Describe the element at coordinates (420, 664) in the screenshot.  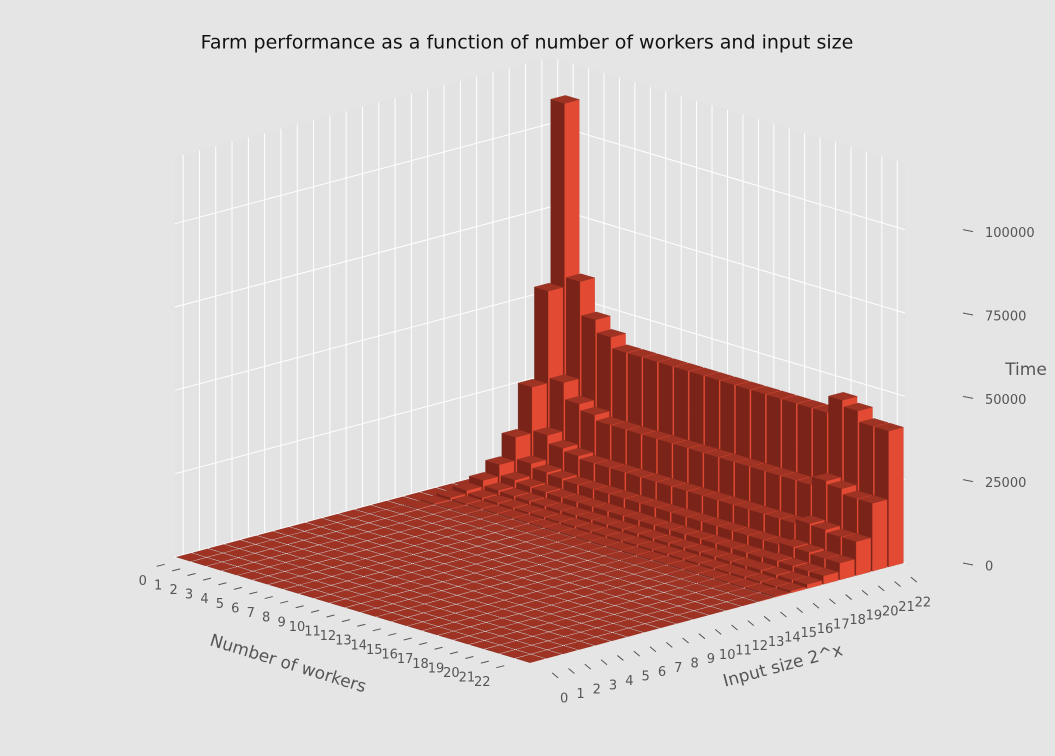
I see `x-tick-label: 18` at that location.